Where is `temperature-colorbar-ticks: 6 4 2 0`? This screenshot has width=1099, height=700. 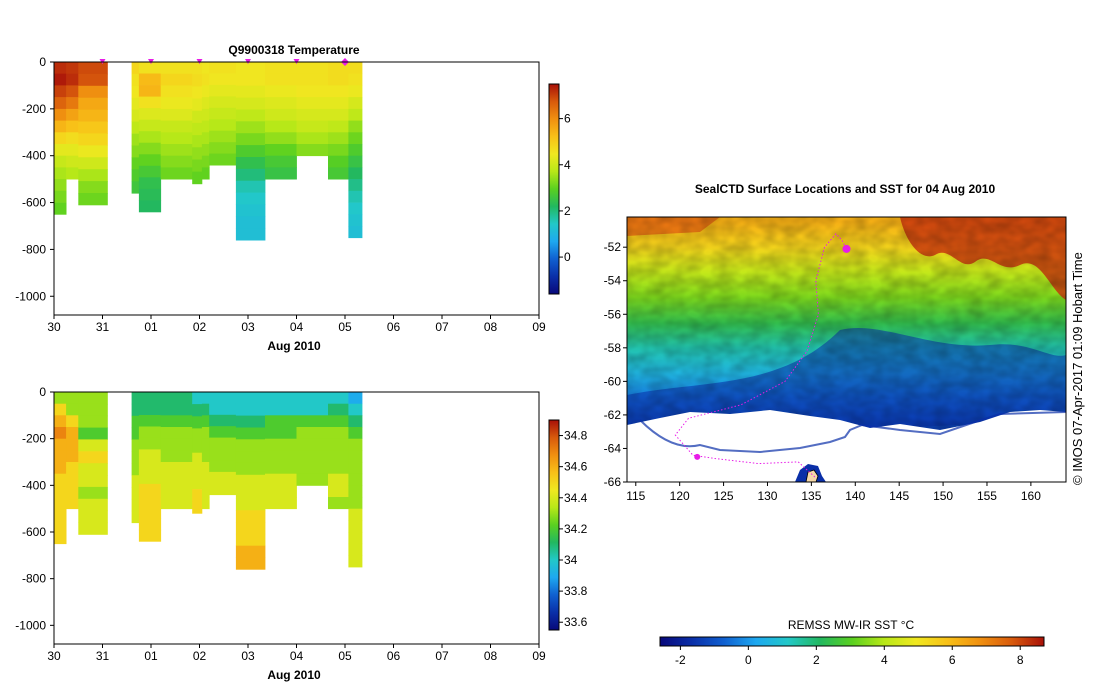 temperature-colorbar-ticks: 6 4 2 0 is located at coordinates (565, 188).